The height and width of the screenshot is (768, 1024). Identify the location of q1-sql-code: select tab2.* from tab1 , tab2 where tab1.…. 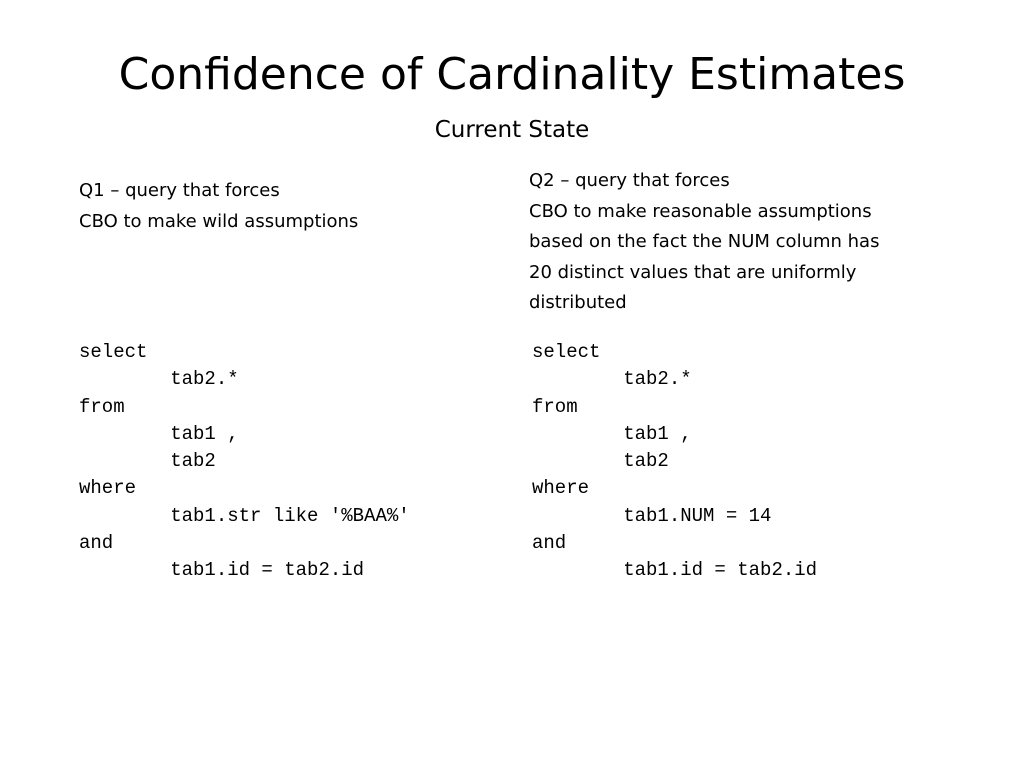
(244, 462).